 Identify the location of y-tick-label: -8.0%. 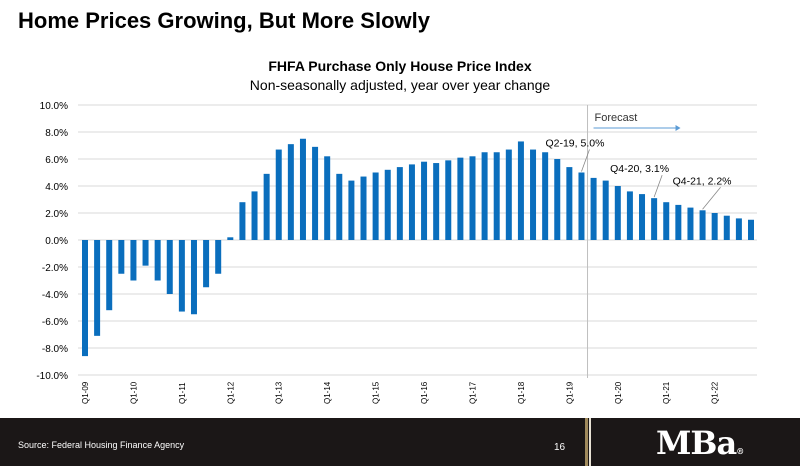
(55, 349).